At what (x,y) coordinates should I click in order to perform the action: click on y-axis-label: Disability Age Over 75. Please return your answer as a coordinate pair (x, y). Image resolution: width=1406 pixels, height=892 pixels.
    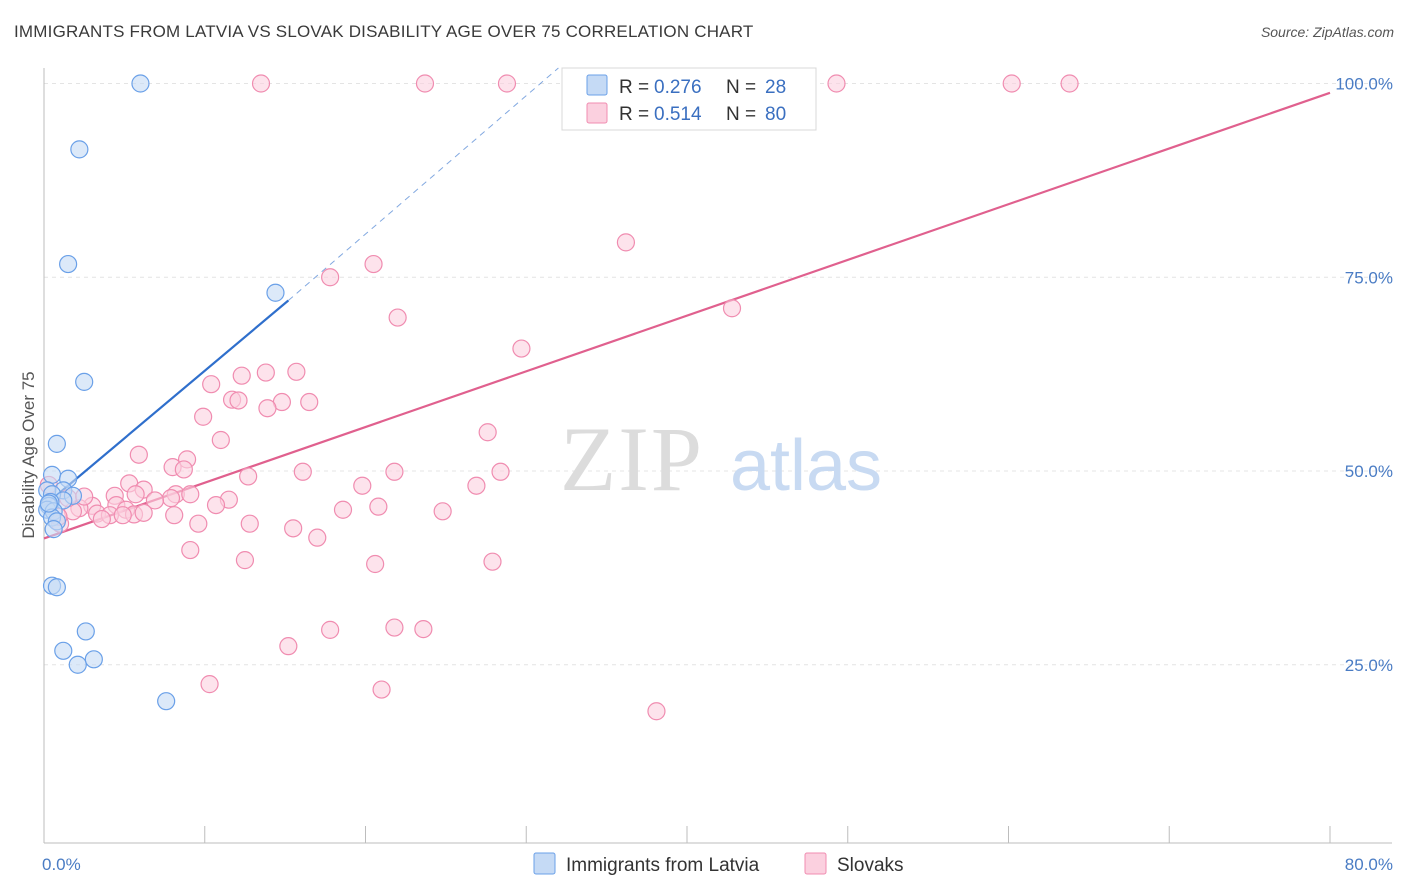
    Looking at the image, I should click on (28, 454).